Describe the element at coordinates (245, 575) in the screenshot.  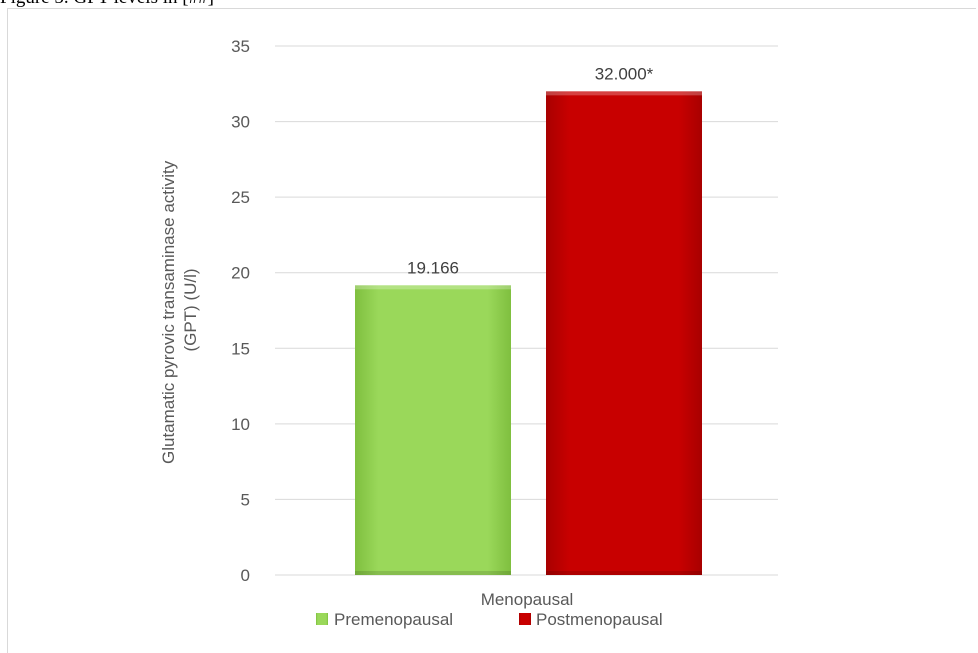
I see `y-tick-label: 0` at that location.